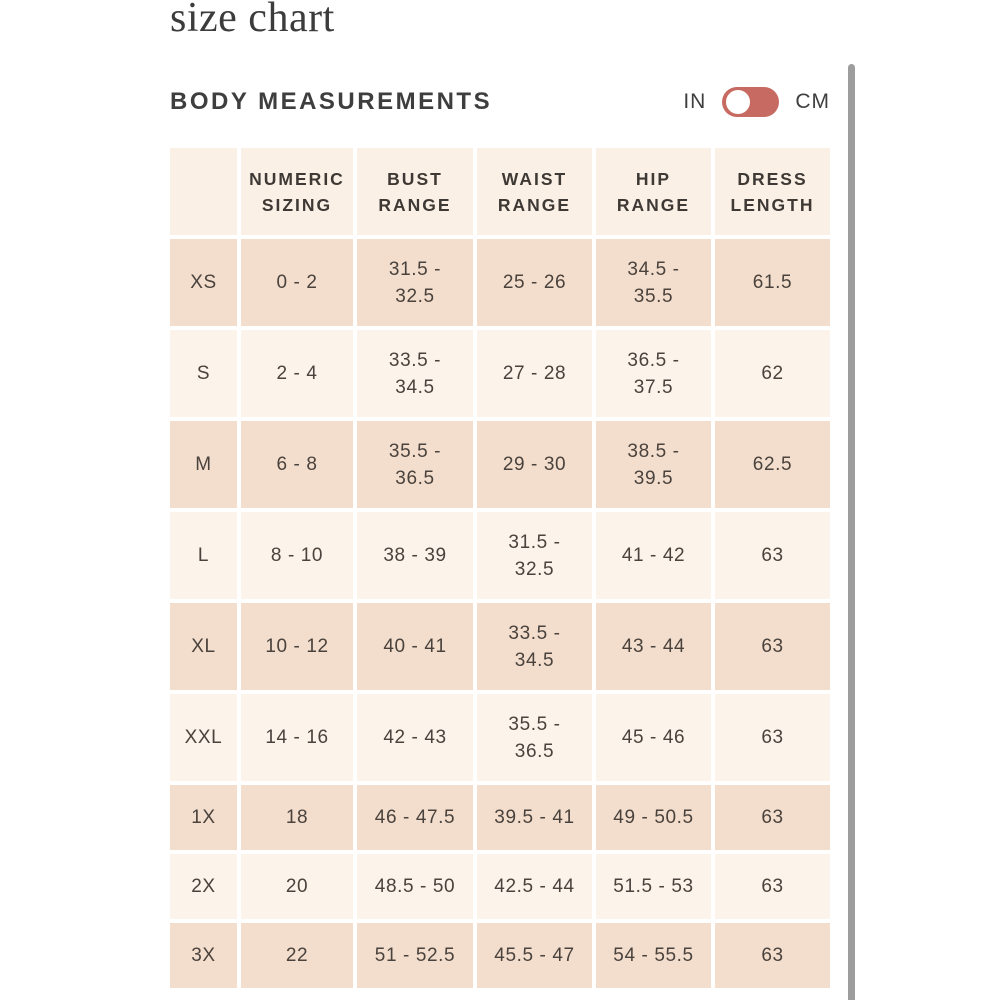 This screenshot has height=1000, width=1000. Describe the element at coordinates (203, 373) in the screenshot. I see `row-label-cell: S` at that location.